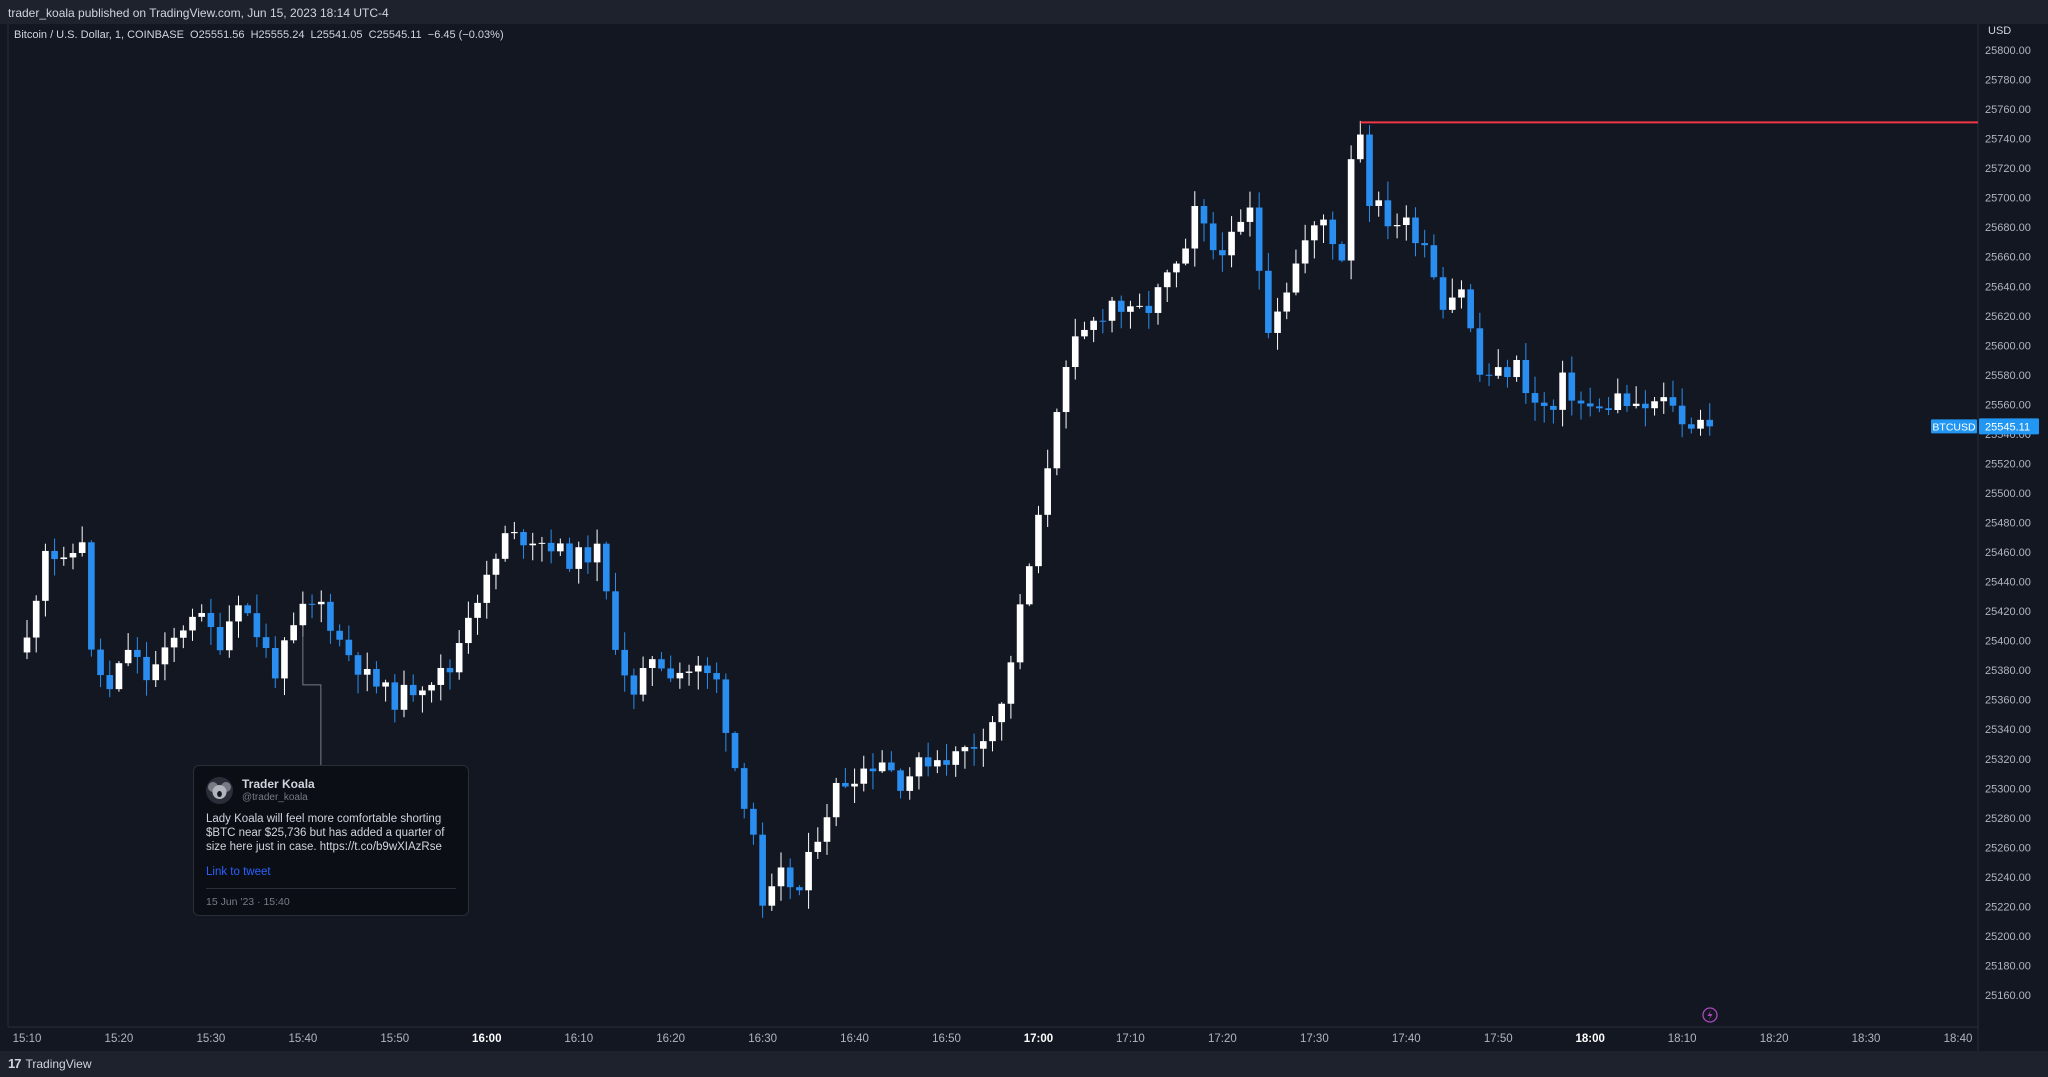  Describe the element at coordinates (50, 1063) in the screenshot. I see `tradingview-brand: 17 TradingView` at that location.